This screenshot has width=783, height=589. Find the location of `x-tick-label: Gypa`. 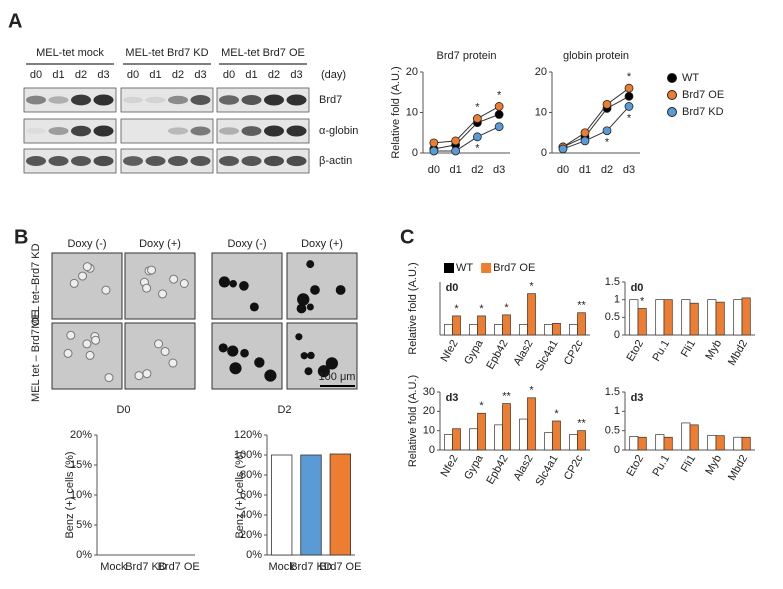

x-tick-label: Gypa is located at coordinates (474, 352).